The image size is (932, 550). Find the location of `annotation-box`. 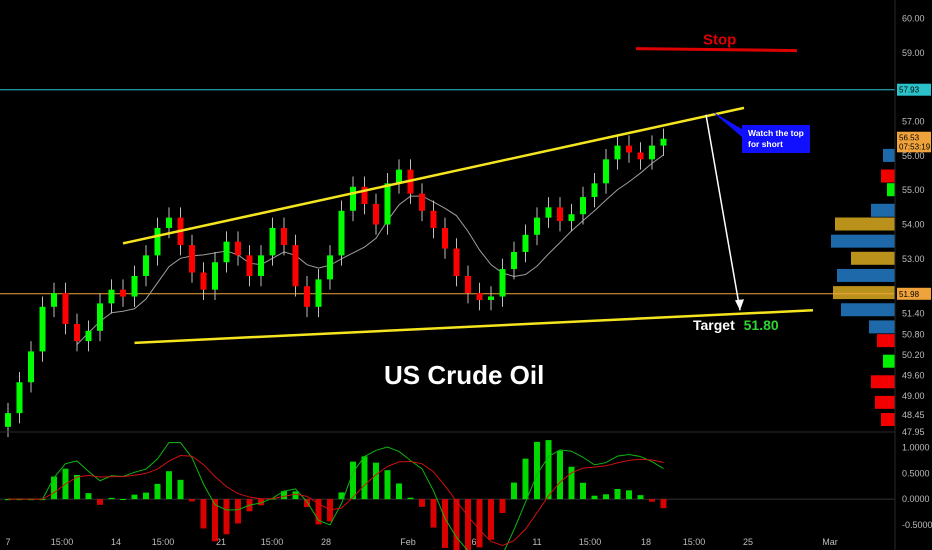

annotation-box is located at coordinates (761, 132).